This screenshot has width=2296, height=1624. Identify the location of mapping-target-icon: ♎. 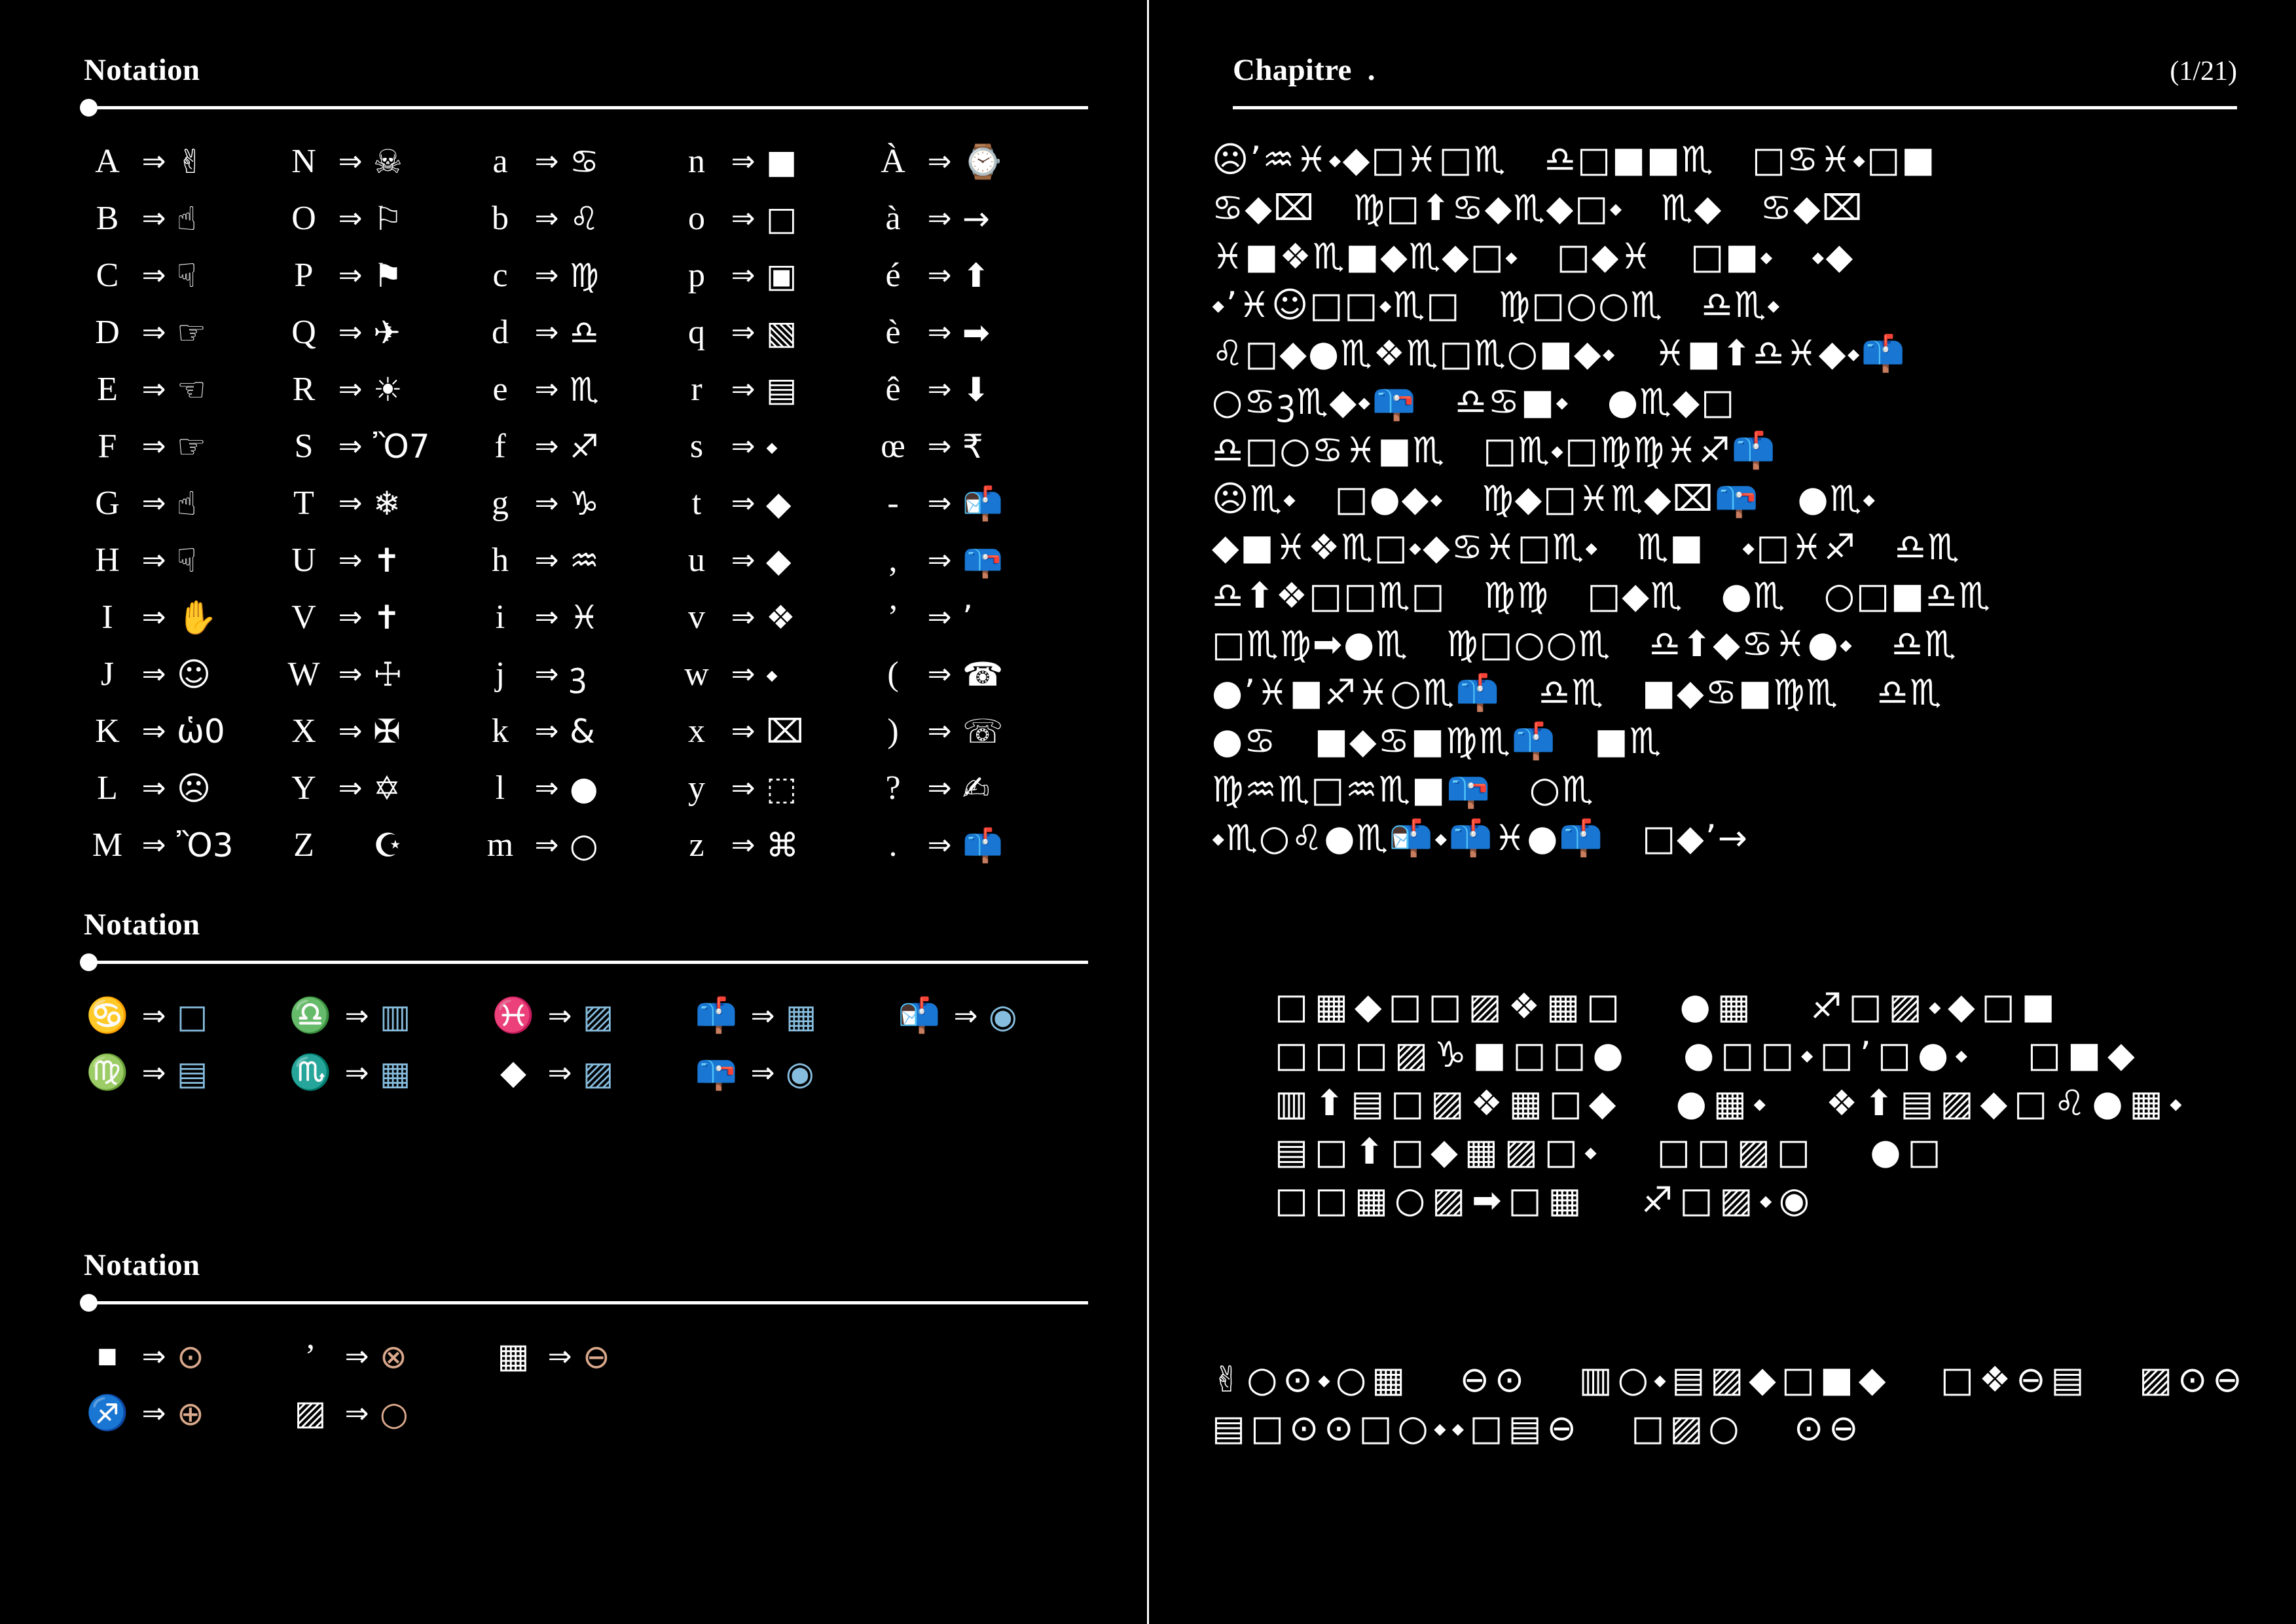
(584, 332).